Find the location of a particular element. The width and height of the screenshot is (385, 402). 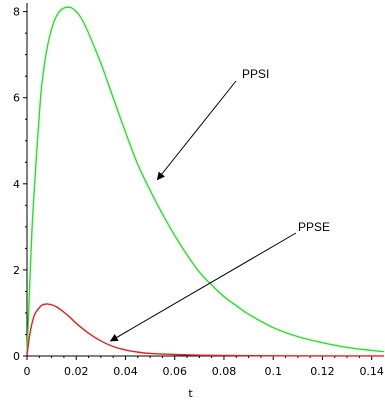

y-tick-label: 4 is located at coordinates (16, 184).